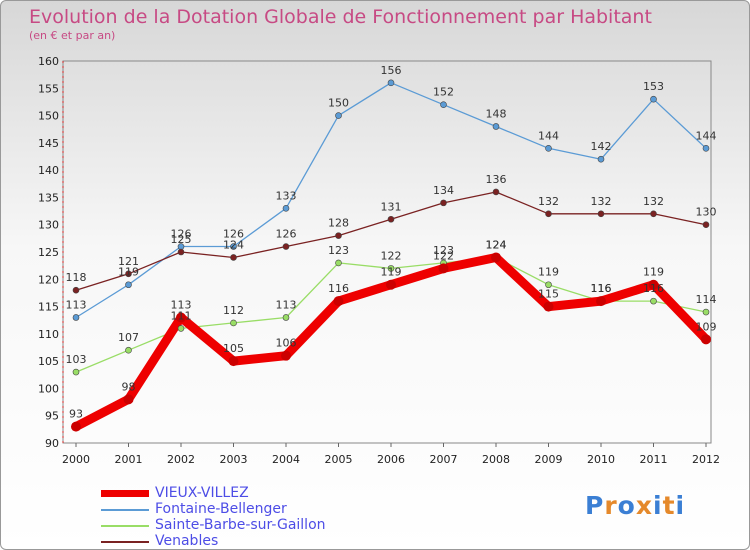 This screenshot has height=550, width=750. I want to click on y-tick-label: 100, so click(48, 388).